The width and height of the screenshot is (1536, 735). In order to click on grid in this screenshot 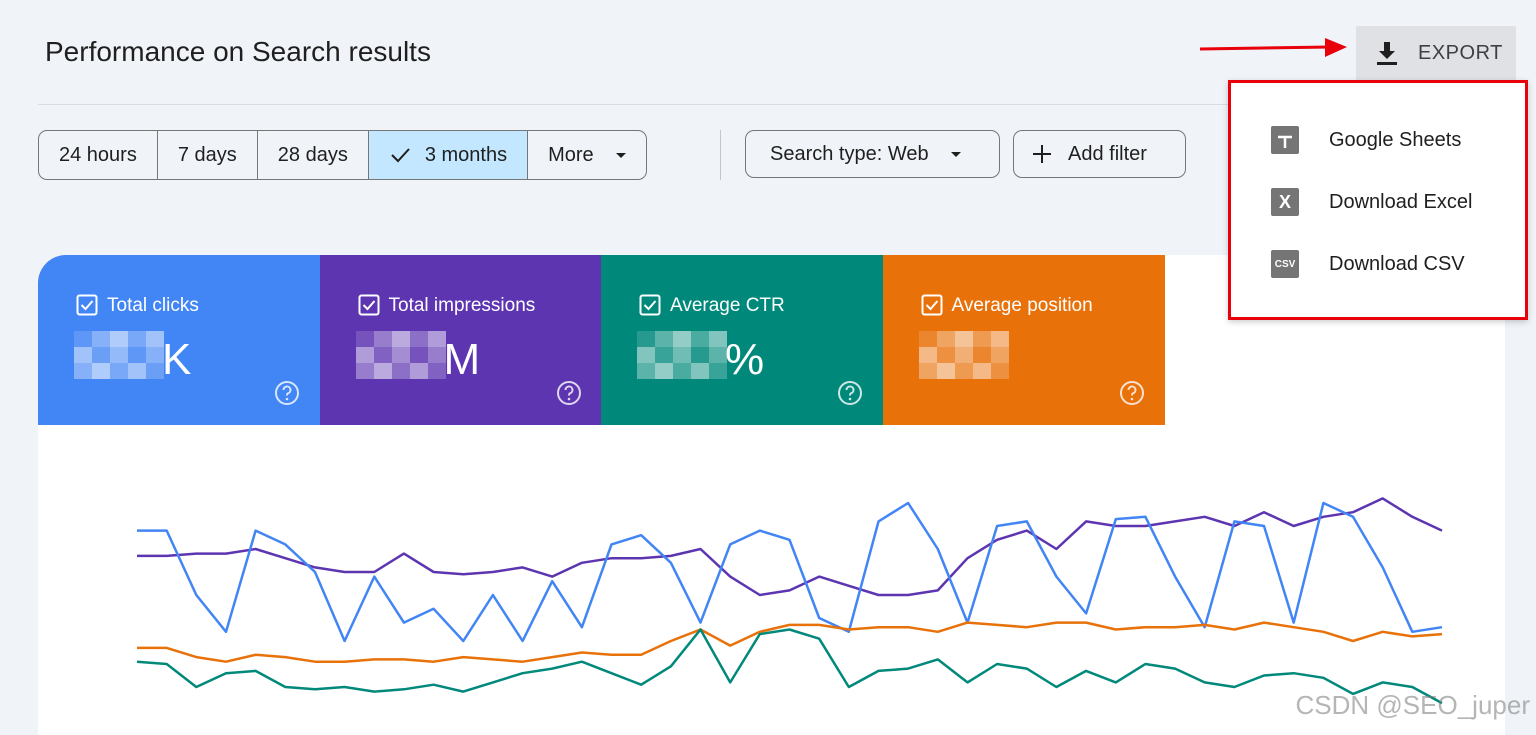, I will do `click(1285, 141)`.